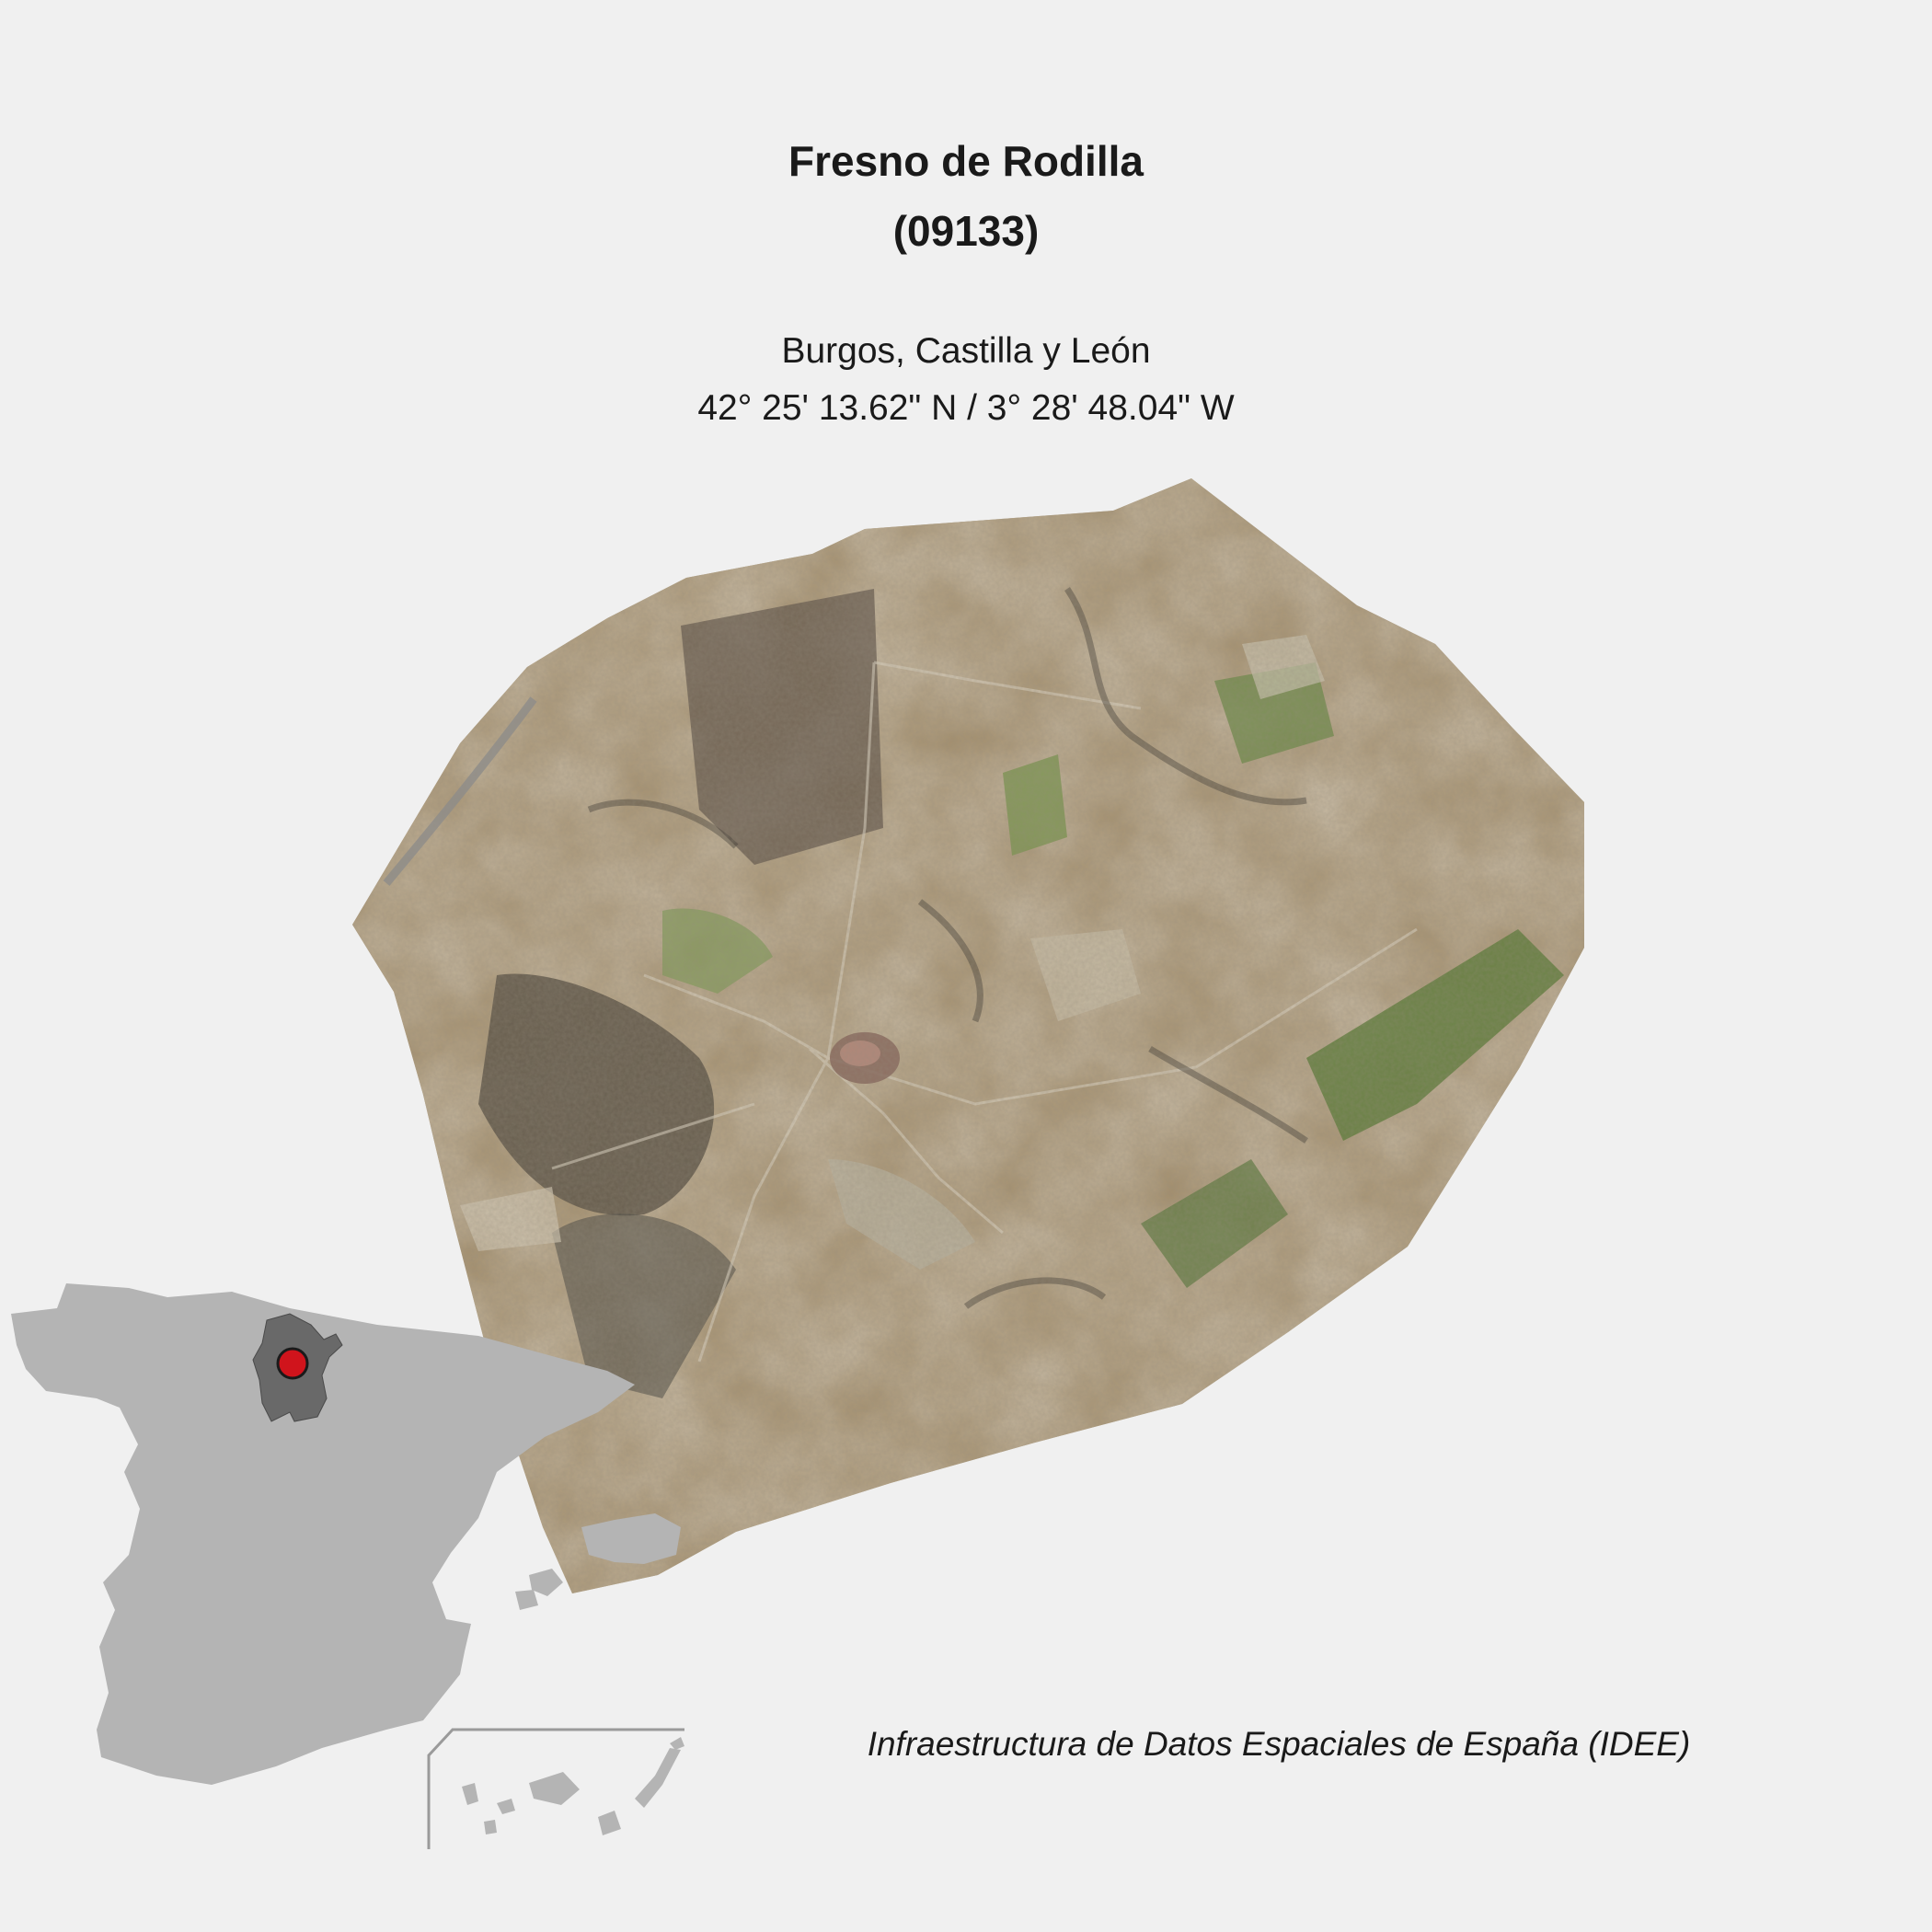  I want to click on coordinates-label: 42° 25' 13.62" N / 3° 28' 48.04" W, so click(966, 408).